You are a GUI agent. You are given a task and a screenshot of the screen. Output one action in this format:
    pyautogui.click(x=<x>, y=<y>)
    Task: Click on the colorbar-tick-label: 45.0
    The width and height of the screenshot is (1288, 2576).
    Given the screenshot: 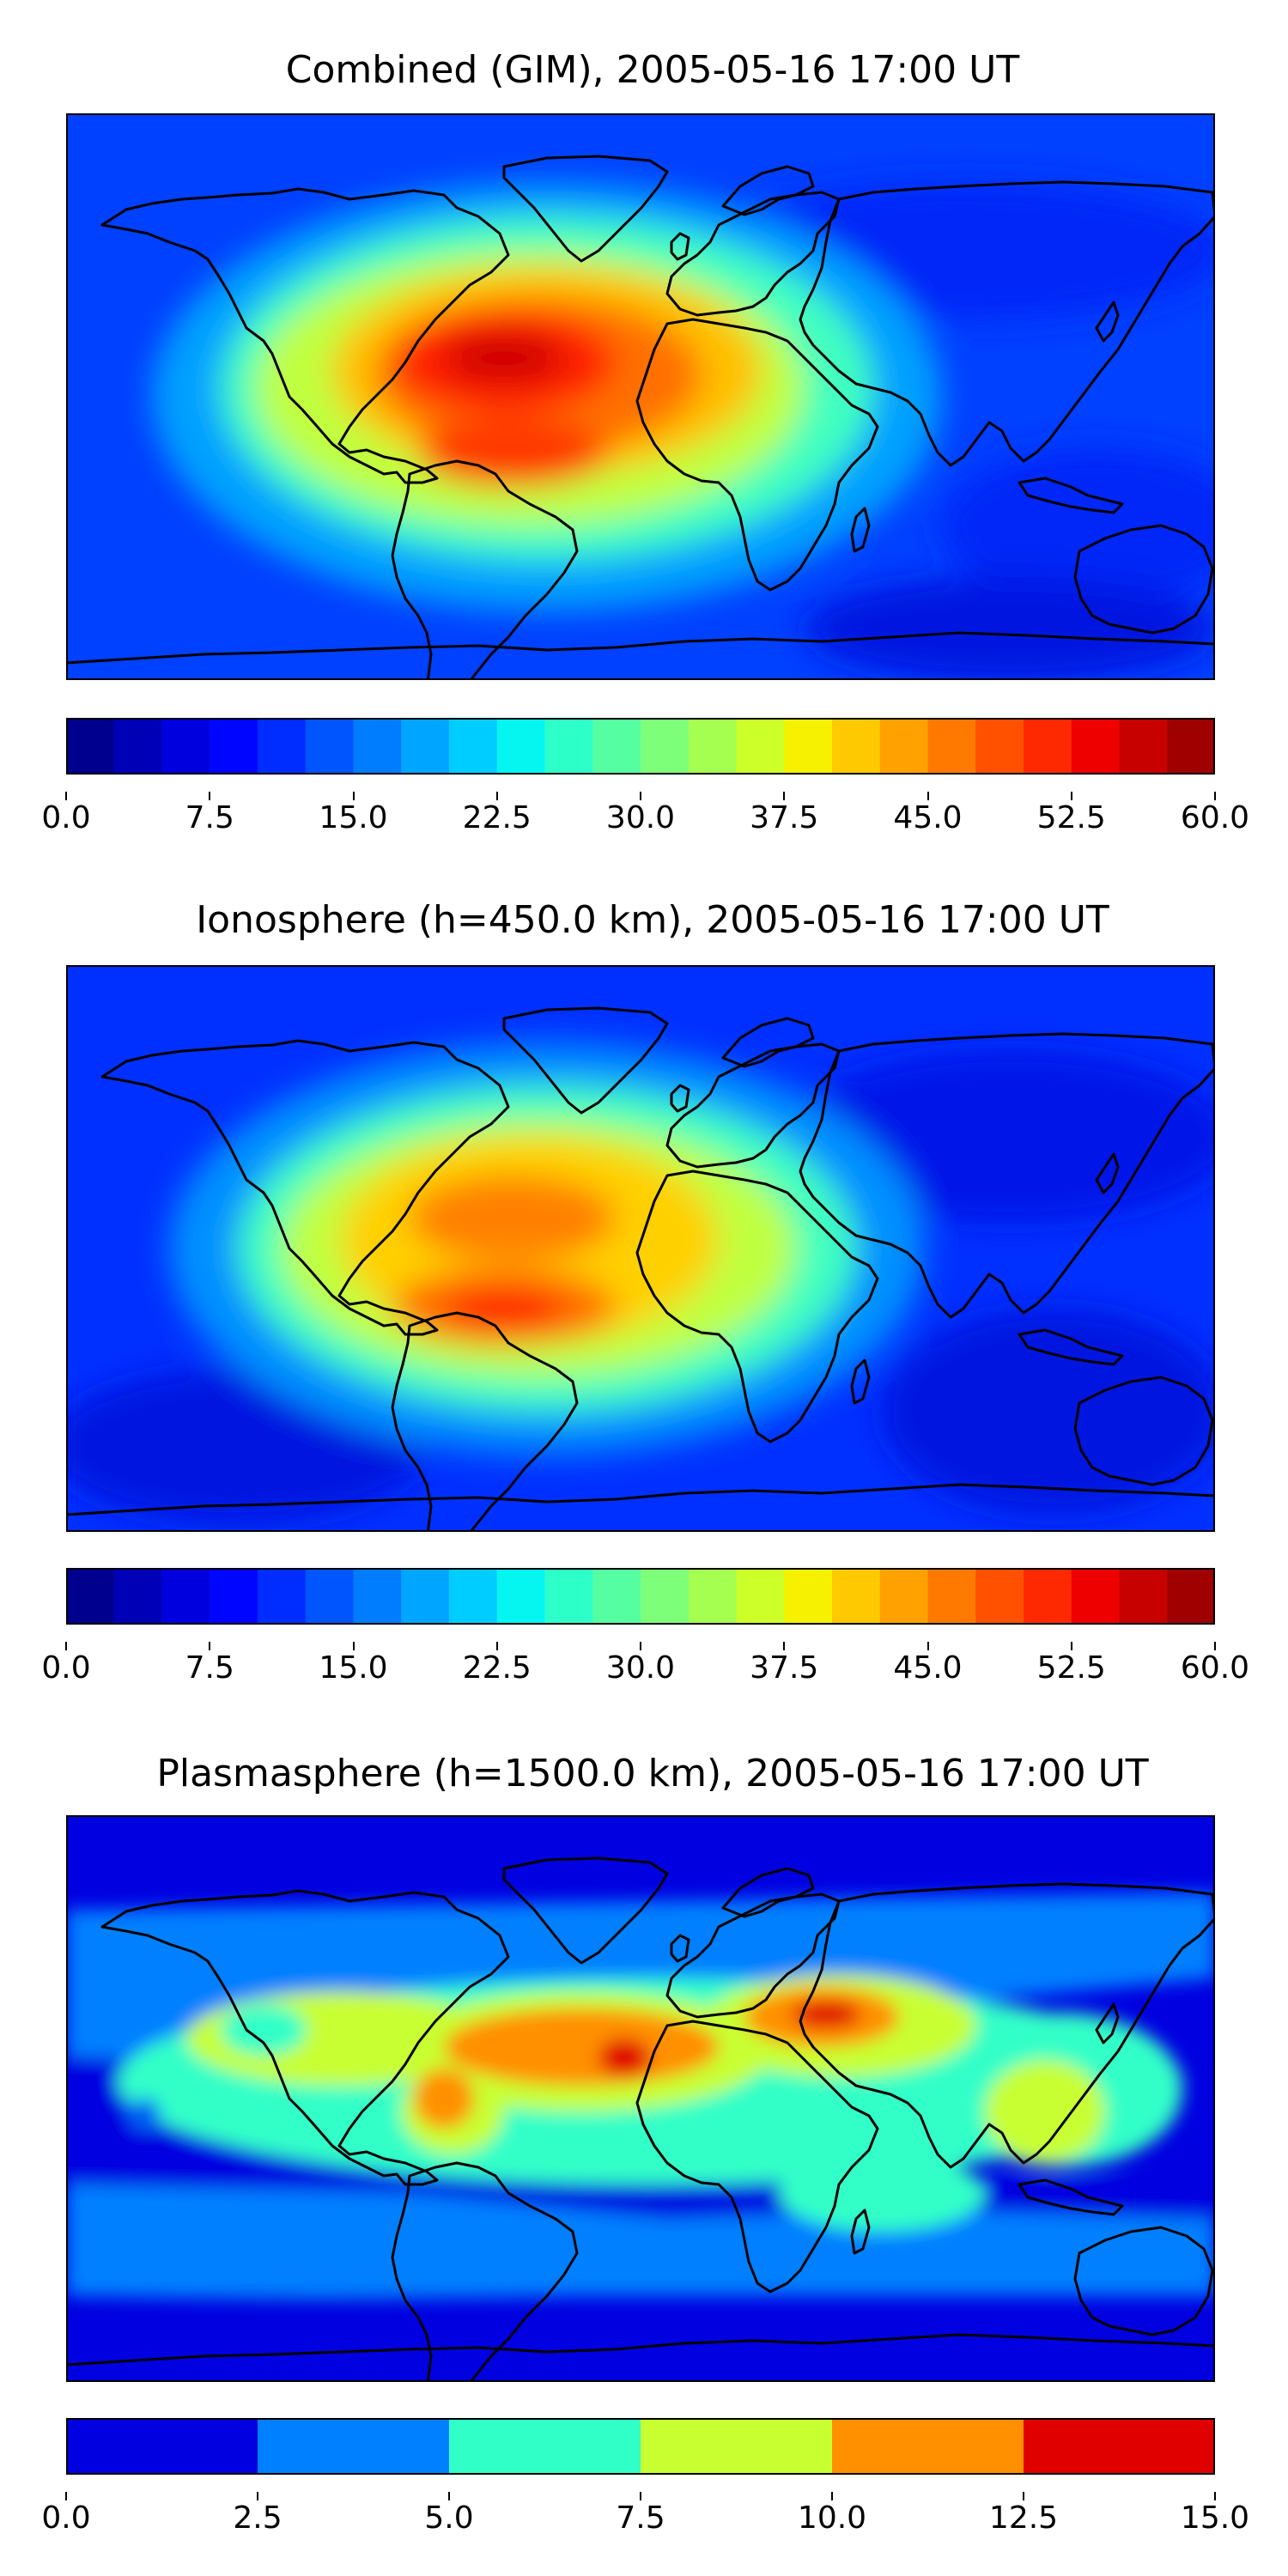 What is the action you would take?
    pyautogui.click(x=928, y=817)
    